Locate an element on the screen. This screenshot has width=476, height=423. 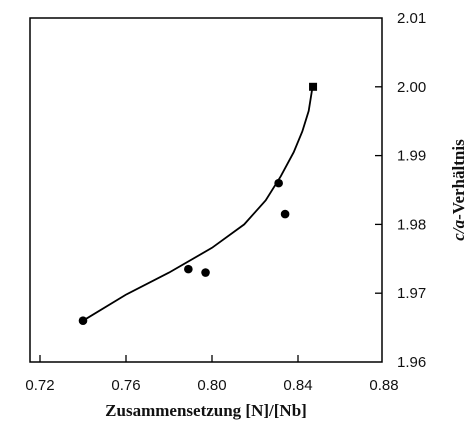
y-axis-title: c/a-Verhältnis is located at coordinates (458, 190).